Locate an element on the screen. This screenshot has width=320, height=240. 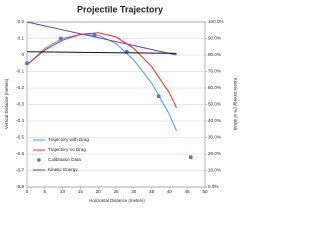
y-tick-label: -0.3 is located at coordinates (20, 104).